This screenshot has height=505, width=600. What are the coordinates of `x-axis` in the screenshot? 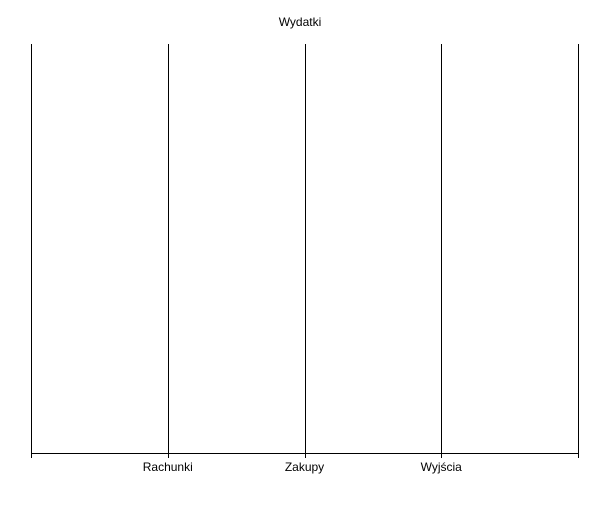 It's located at (305, 455).